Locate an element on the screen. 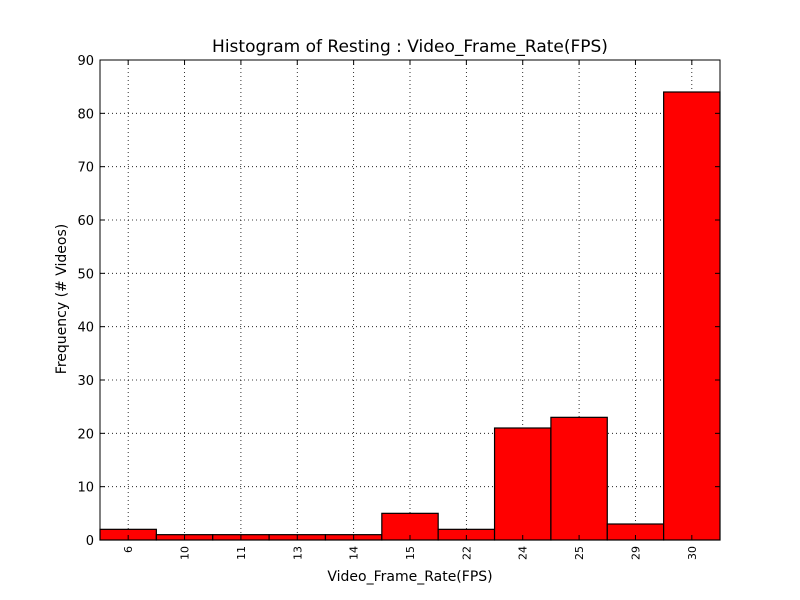  x-axis-label: Video_Frame_Rate(FPS) is located at coordinates (409, 577).